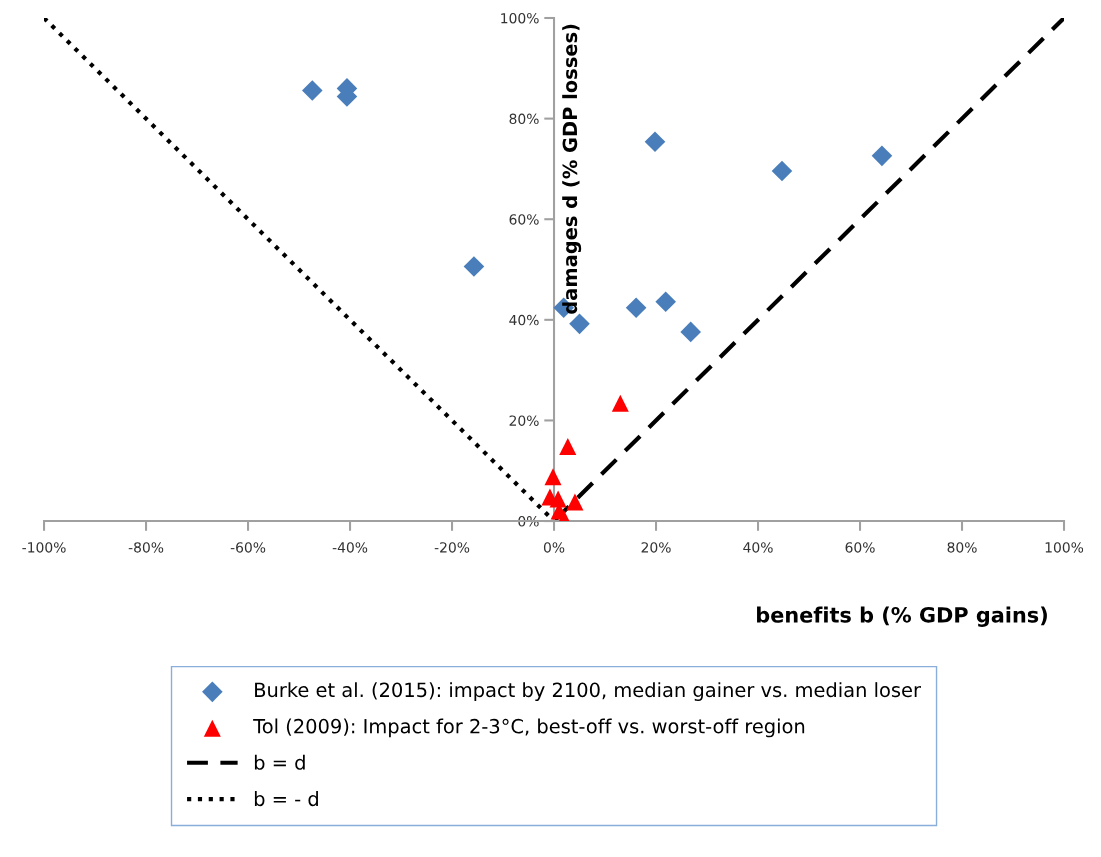 This screenshot has width=1101, height=857. What do you see at coordinates (554, 547) in the screenshot?
I see `x-tick-label: 0%` at bounding box center [554, 547].